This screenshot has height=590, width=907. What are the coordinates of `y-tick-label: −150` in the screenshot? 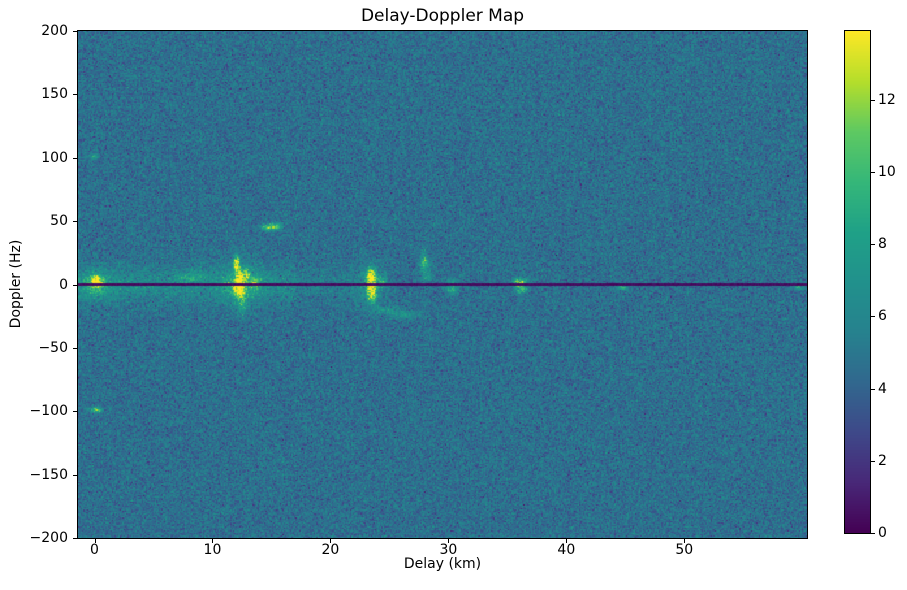 It's located at (48, 474).